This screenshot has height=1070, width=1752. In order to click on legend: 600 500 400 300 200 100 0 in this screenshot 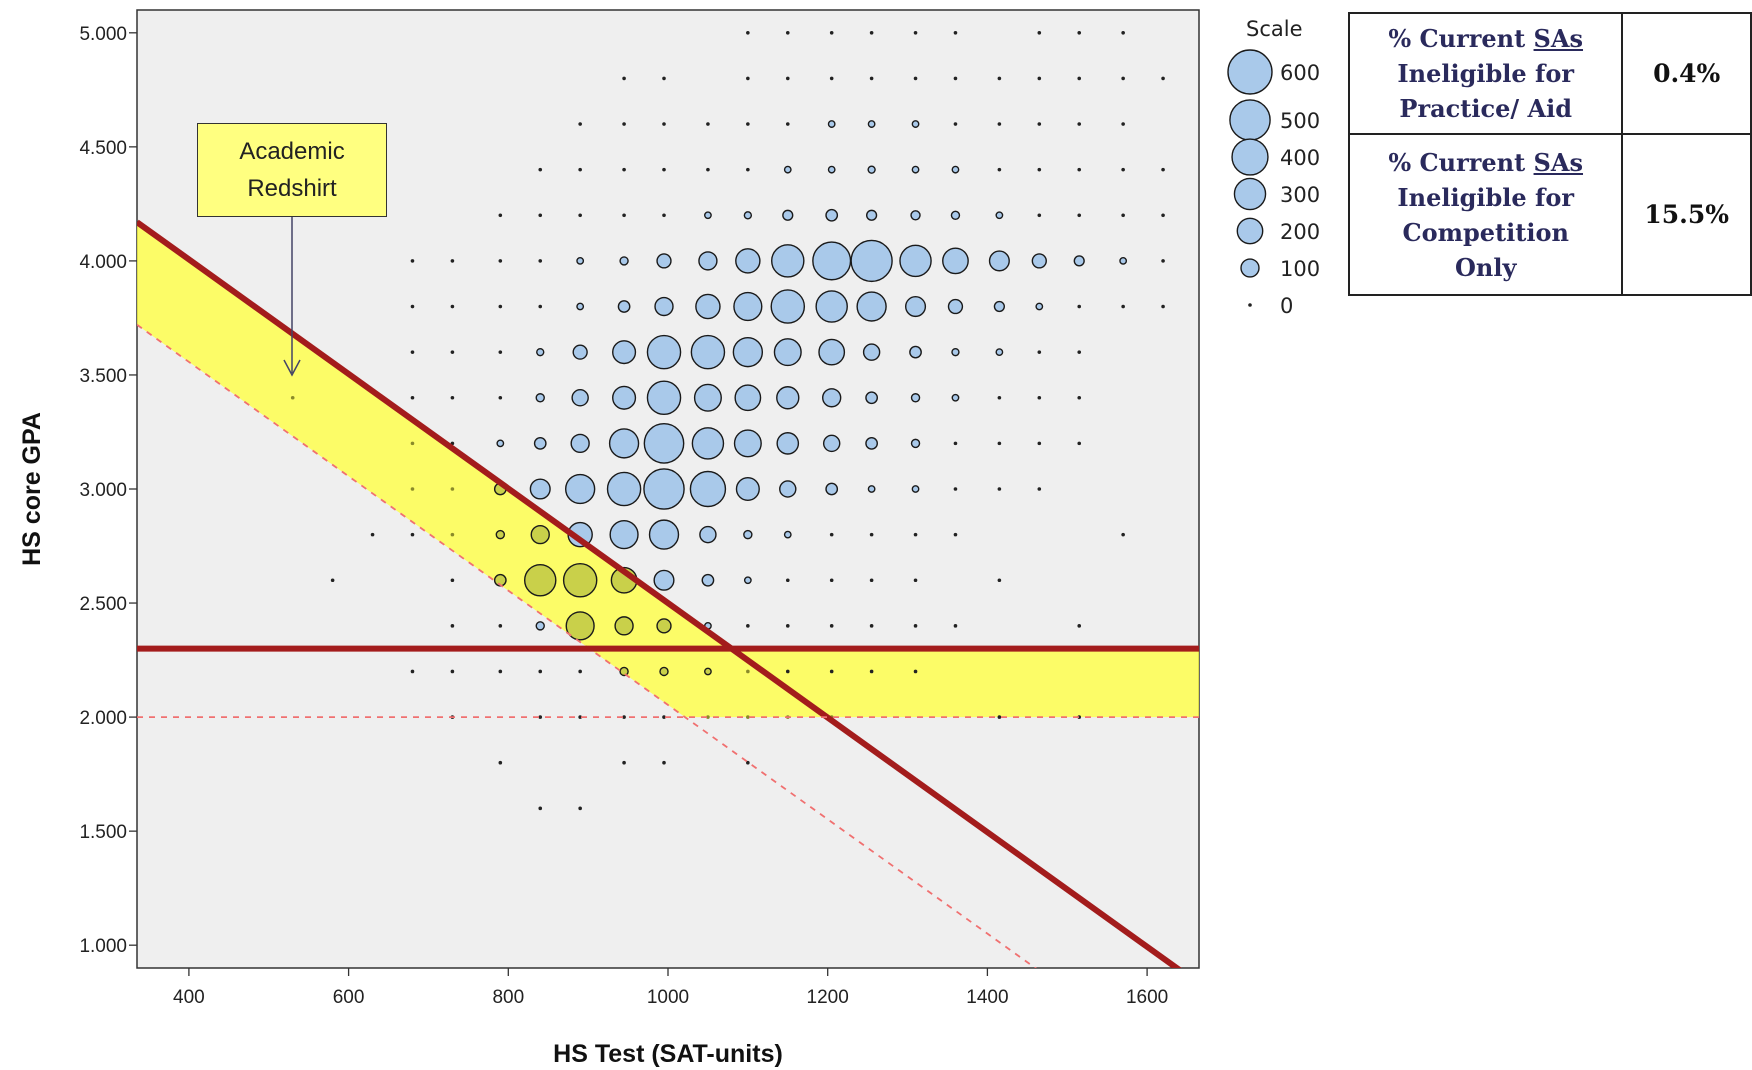, I will do `click(1273, 183)`.